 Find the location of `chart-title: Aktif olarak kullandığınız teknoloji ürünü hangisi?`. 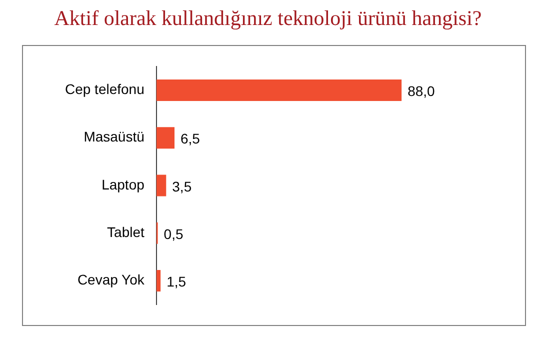

chart-title: Aktif olarak kullandığınız teknoloji ürünü hangisi? is located at coordinates (268, 18).